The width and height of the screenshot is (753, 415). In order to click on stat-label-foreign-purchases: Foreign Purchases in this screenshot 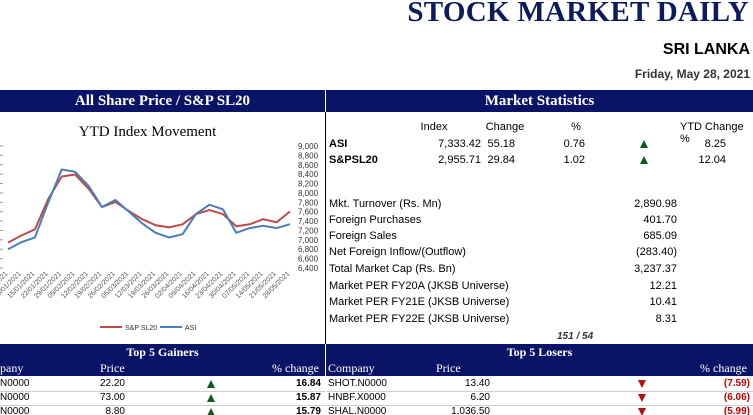, I will do `click(375, 220)`.